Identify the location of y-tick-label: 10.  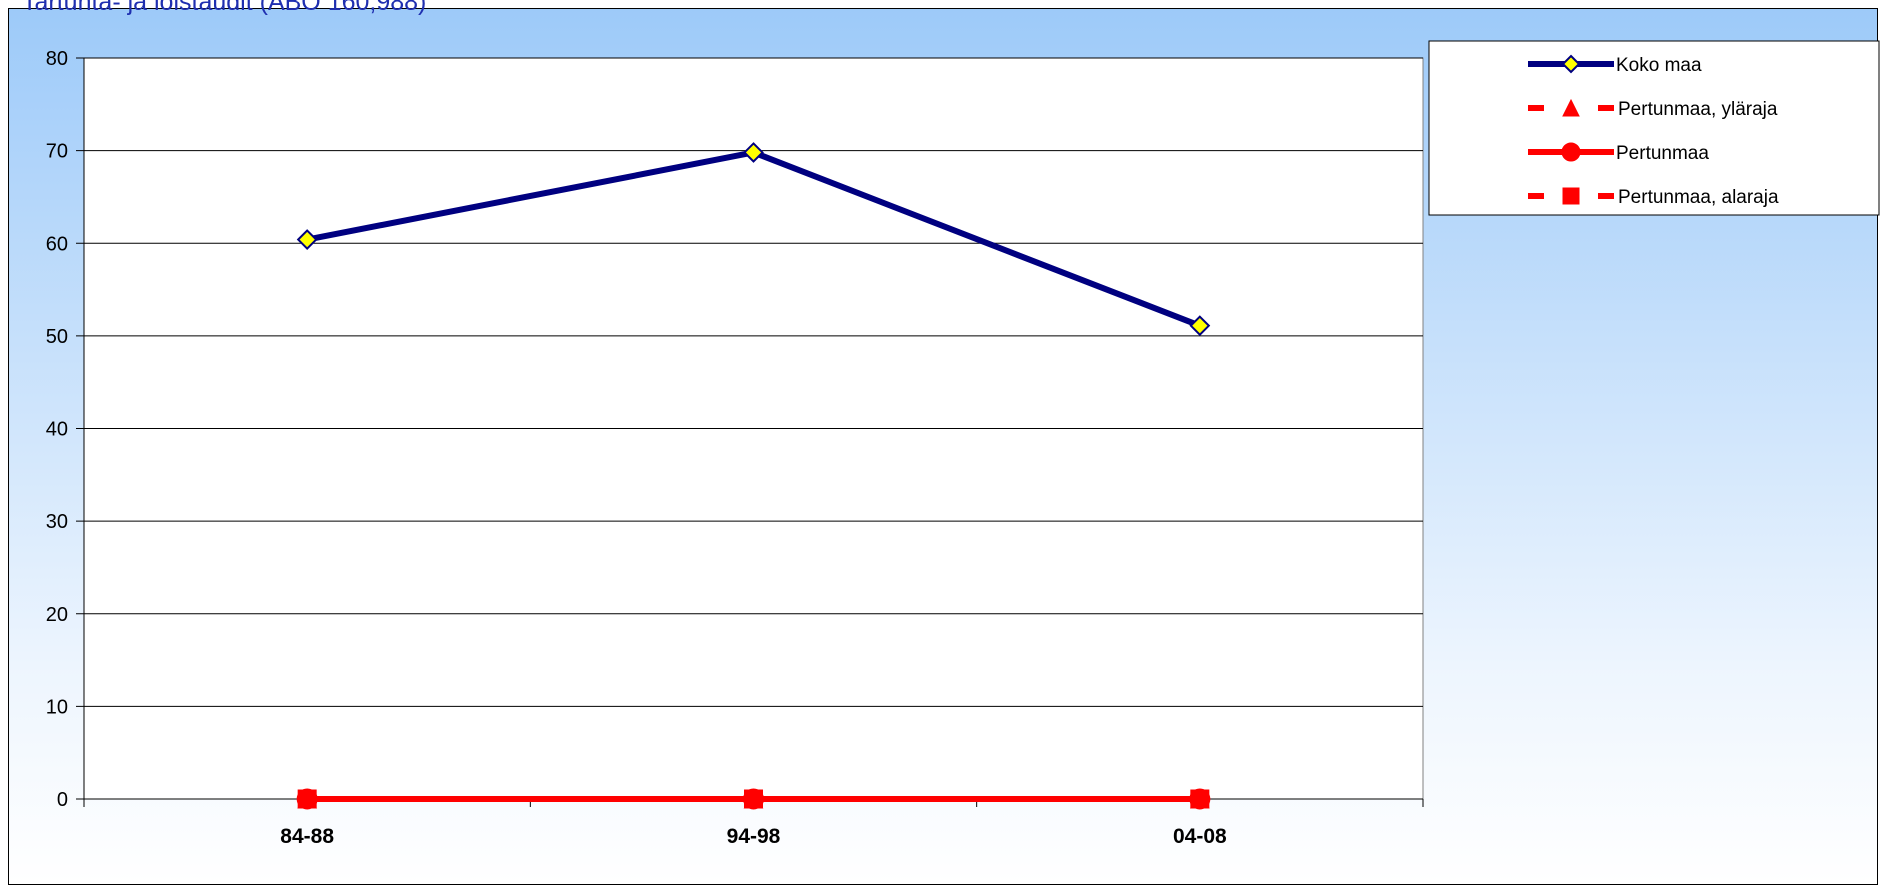
(57, 707).